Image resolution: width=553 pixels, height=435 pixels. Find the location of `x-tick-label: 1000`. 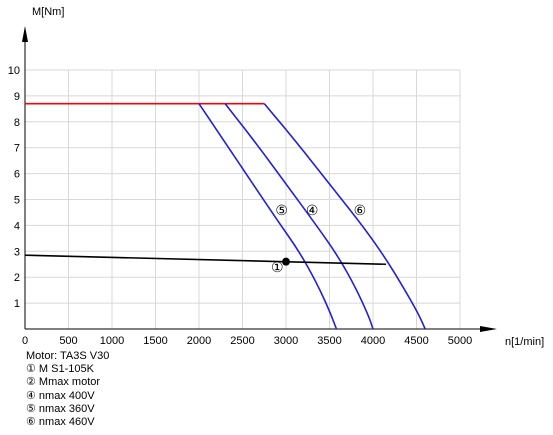

x-tick-label: 1000 is located at coordinates (112, 341).